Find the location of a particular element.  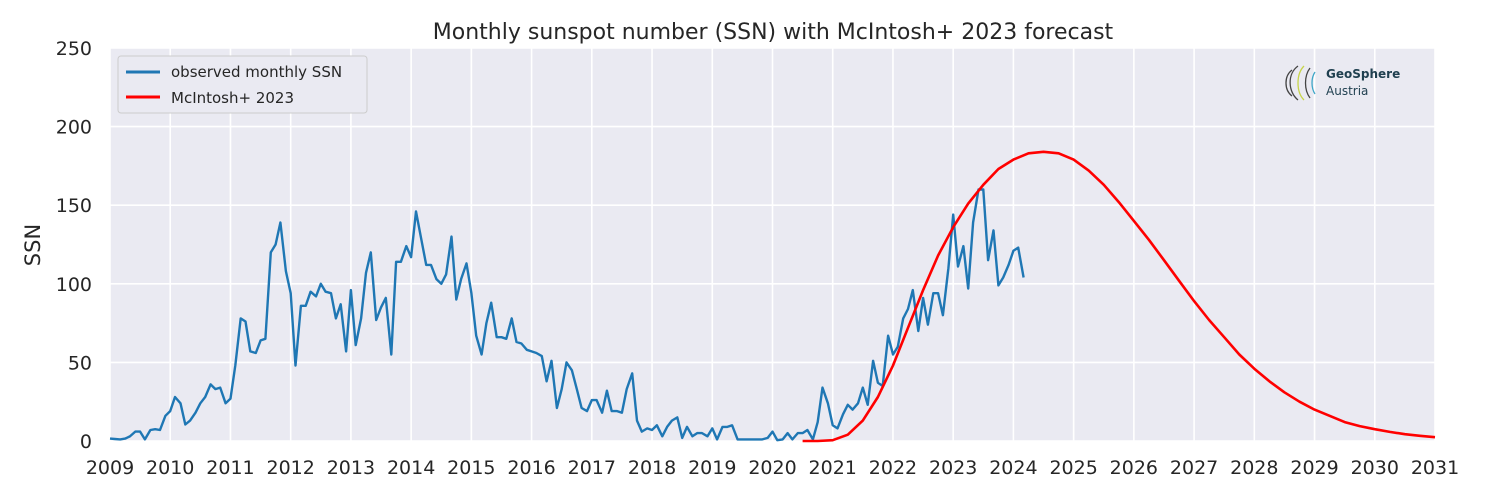

legend-label-observed: observed monthly SSN is located at coordinates (256, 72).